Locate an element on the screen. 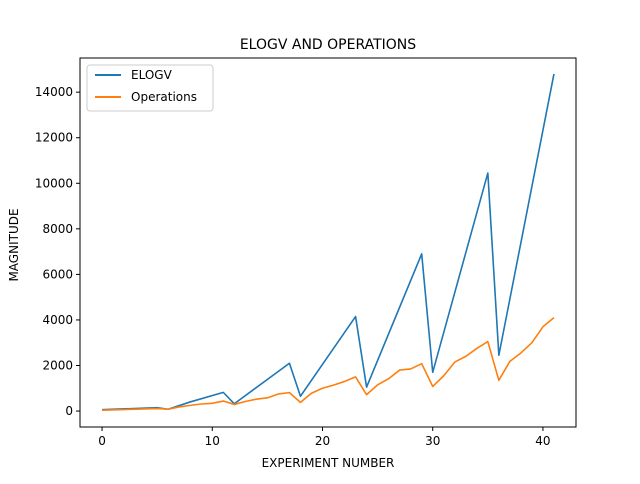 This screenshot has width=640, height=484. x-tick-label: 40 is located at coordinates (542, 441).